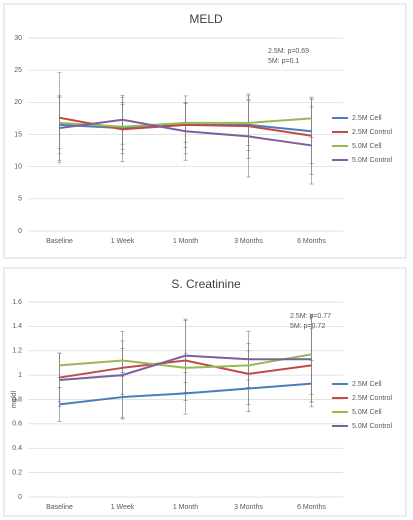 This screenshot has height=520, width=413. I want to click on annotation: 5M: p=0.1, so click(283, 61).